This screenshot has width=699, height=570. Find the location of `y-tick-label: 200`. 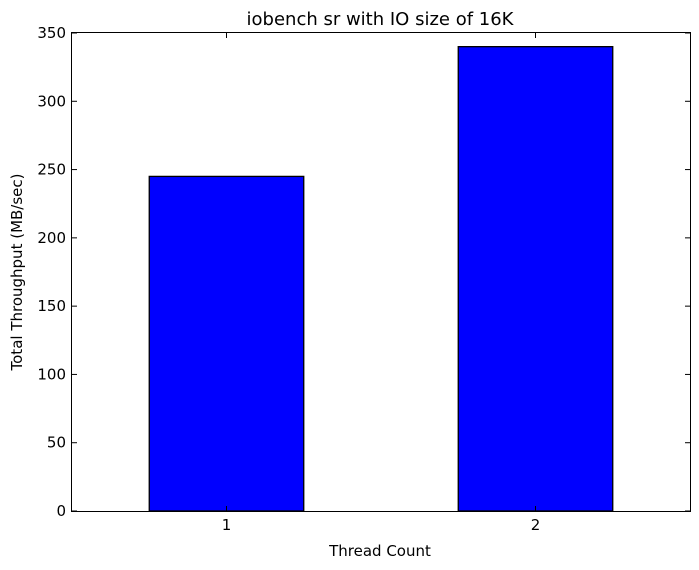

y-tick-label: 200 is located at coordinates (51, 238).